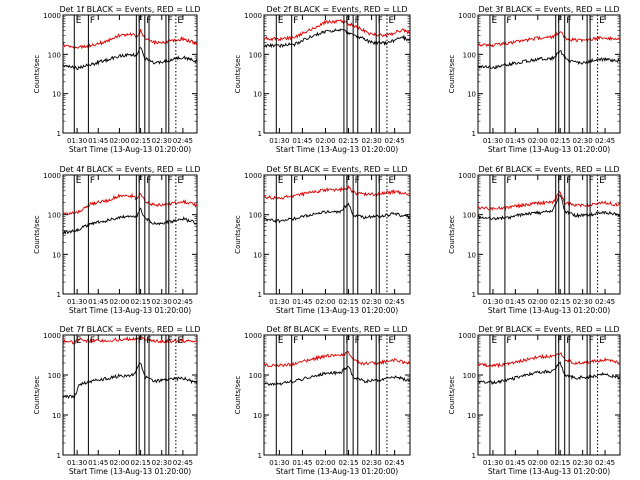 The height and width of the screenshot is (480, 640). Describe the element at coordinates (336, 169) in the screenshot. I see `plot-title: Det 5f BLACK = Events, RED = LLD` at that location.